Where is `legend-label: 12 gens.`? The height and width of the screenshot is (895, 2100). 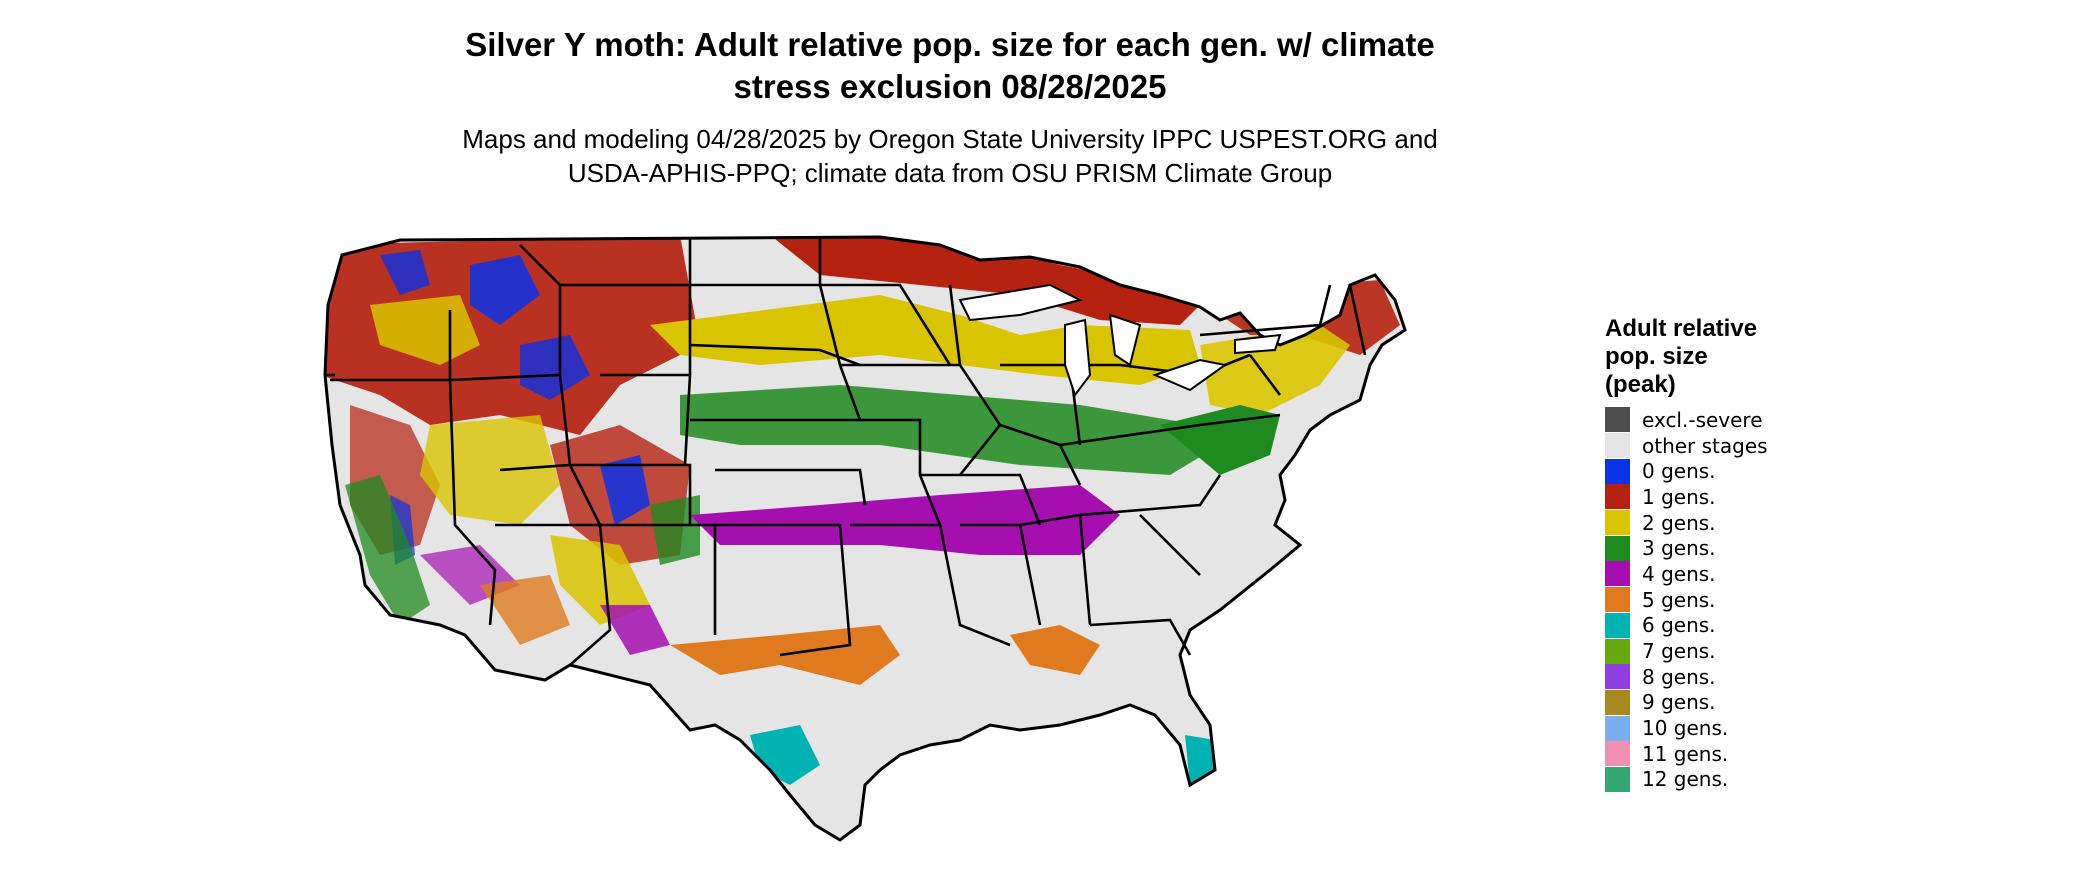
legend-label: 12 gens. is located at coordinates (1685, 779).